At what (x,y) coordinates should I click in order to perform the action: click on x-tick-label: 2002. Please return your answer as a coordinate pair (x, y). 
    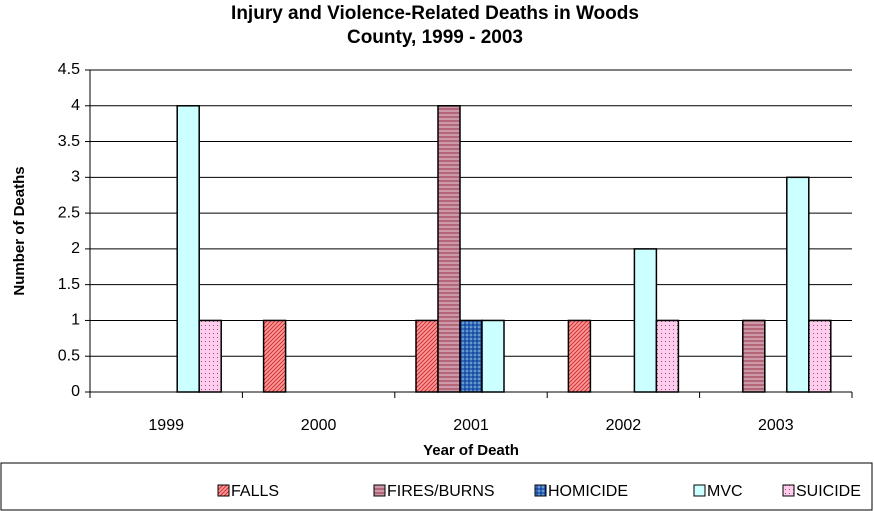
    Looking at the image, I should click on (624, 425).